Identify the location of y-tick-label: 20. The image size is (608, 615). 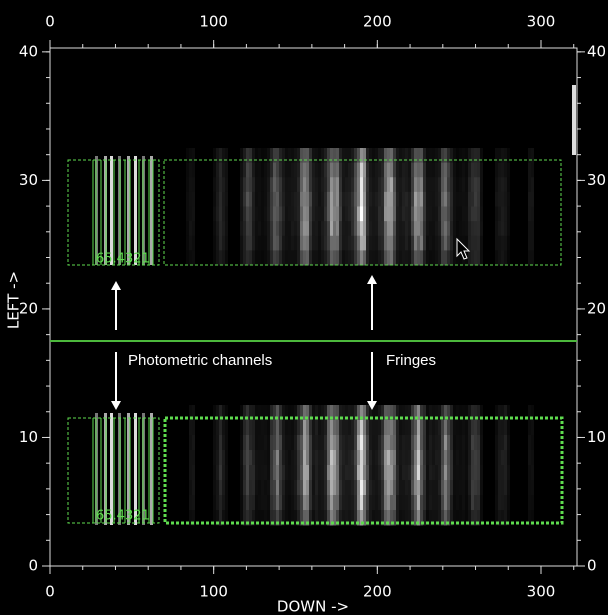
(28, 308).